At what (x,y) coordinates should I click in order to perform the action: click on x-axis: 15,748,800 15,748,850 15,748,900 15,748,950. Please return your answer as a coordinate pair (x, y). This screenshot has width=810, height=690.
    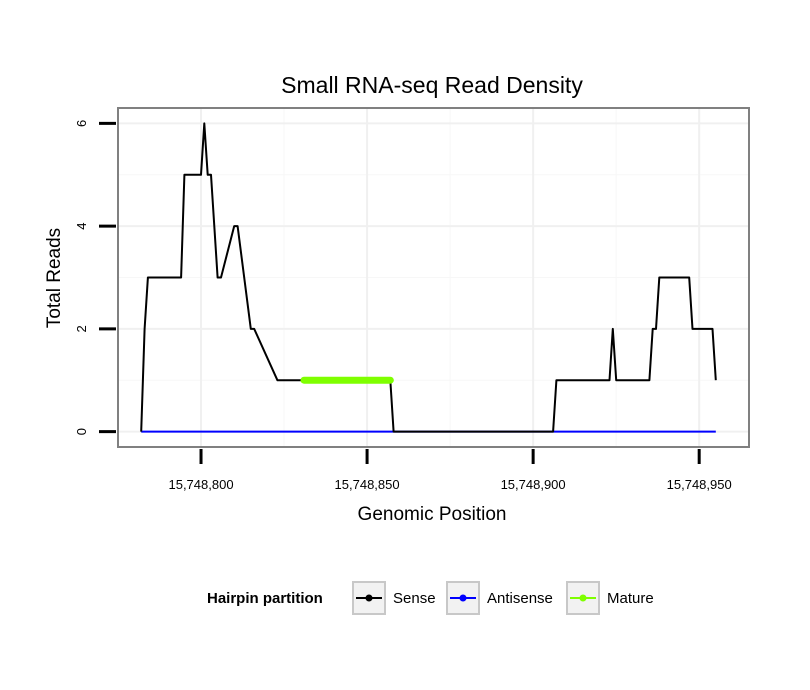
    Looking at the image, I should click on (450, 470).